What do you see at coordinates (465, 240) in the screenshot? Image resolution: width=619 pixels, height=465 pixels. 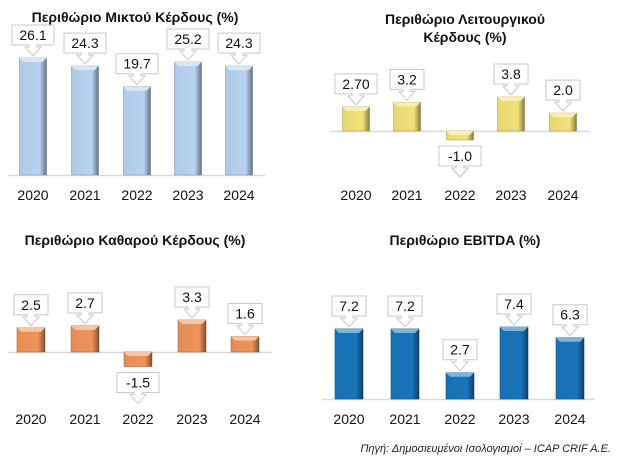 I see `chart-title-ebitda-margin: Περιθώριο EBITDA (%)` at bounding box center [465, 240].